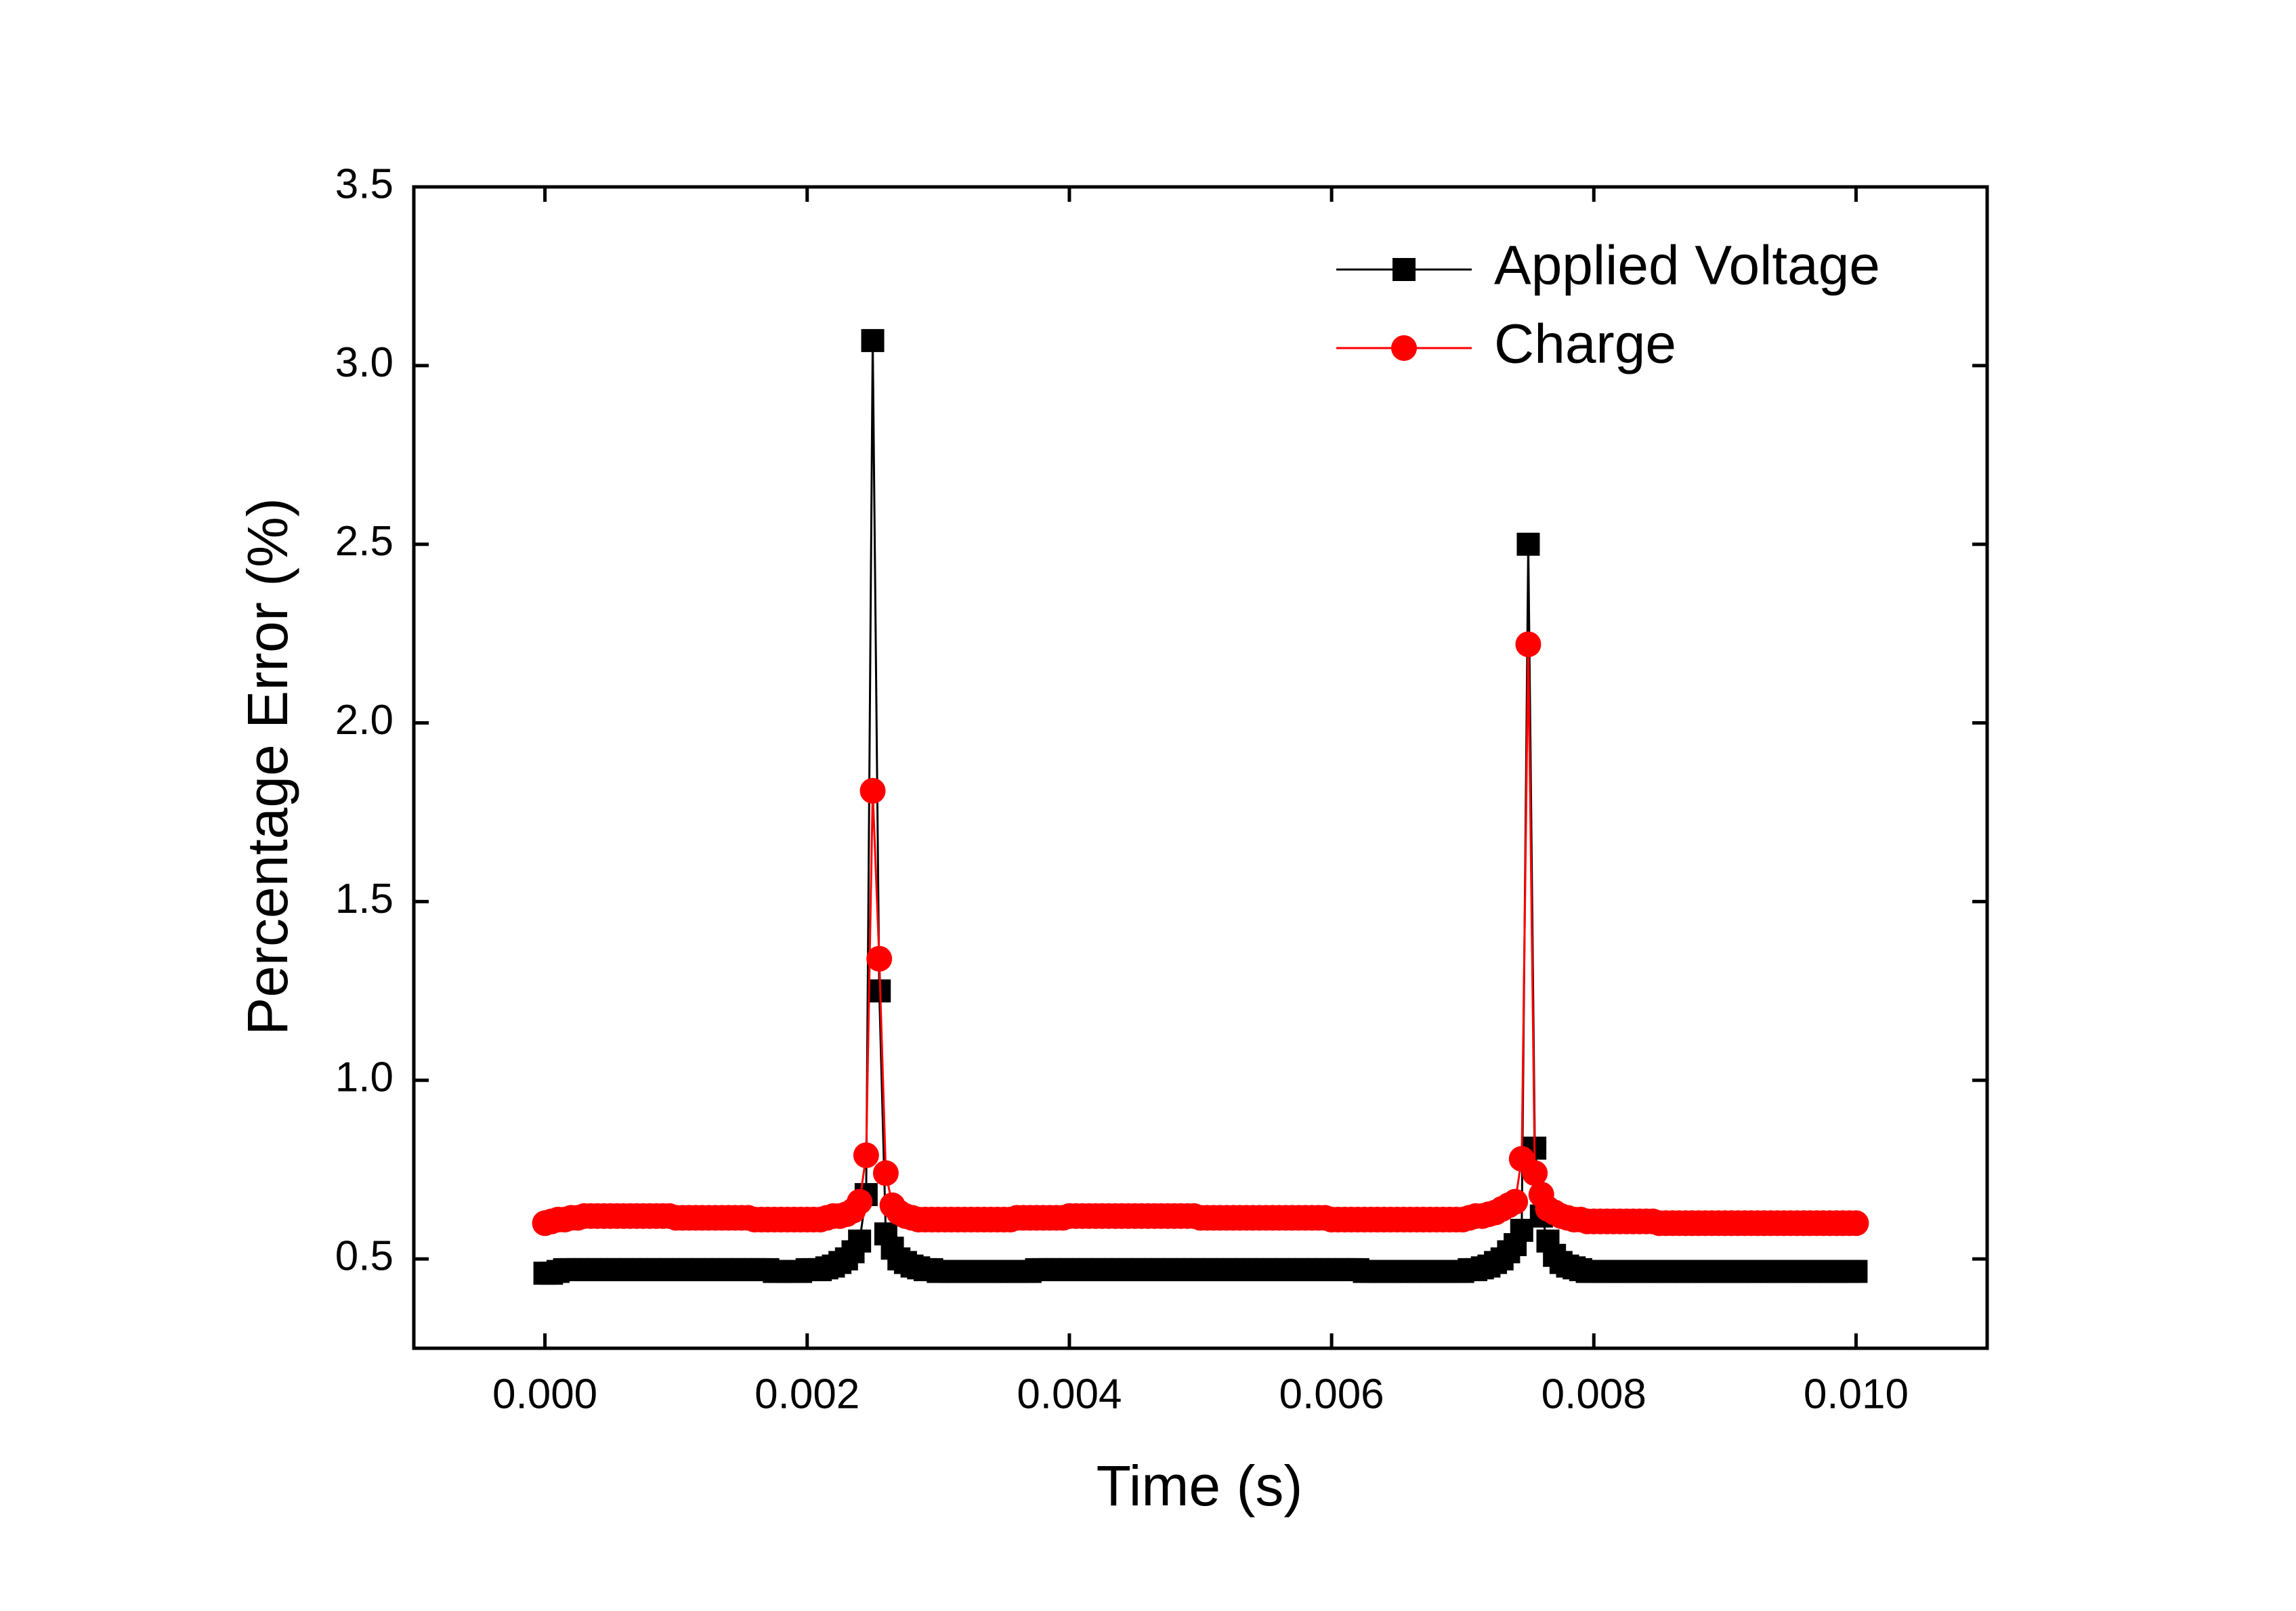 The height and width of the screenshot is (1611, 2296). I want to click on x-tick-label: 0.006, so click(1331, 1394).